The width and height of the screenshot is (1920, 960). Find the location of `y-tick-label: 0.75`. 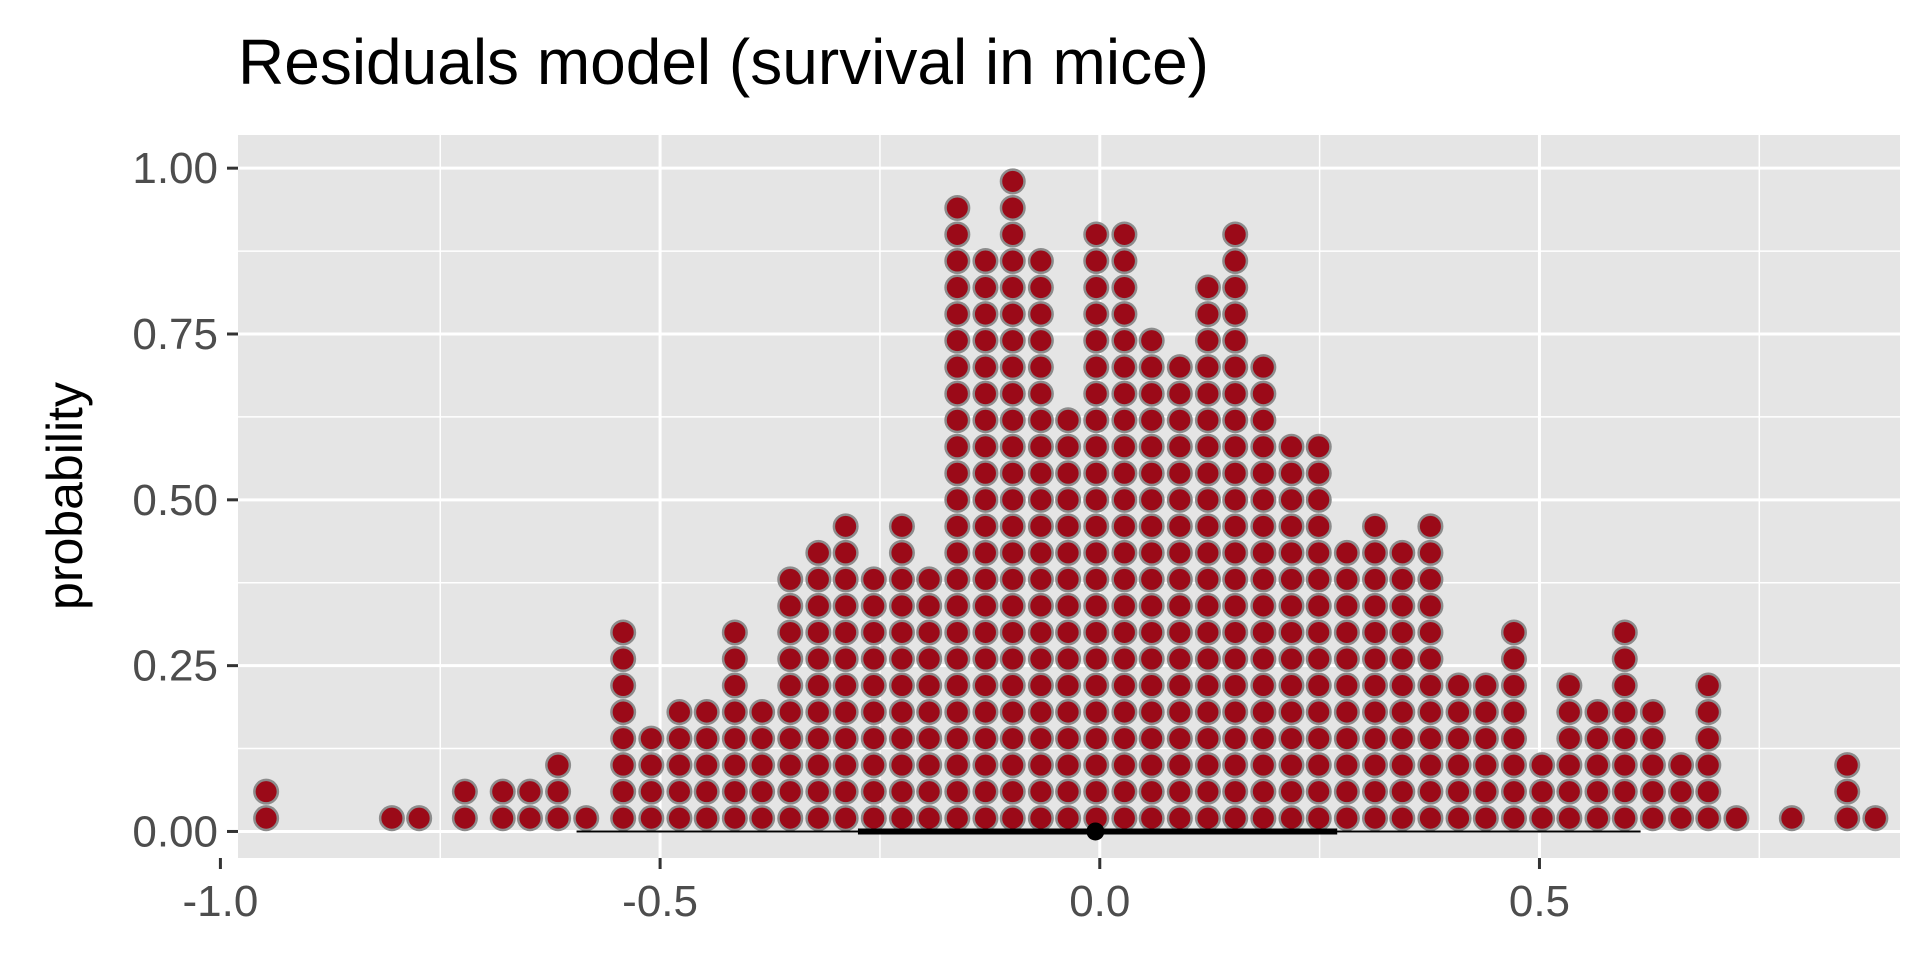

y-tick-label: 0.75 is located at coordinates (175, 334).